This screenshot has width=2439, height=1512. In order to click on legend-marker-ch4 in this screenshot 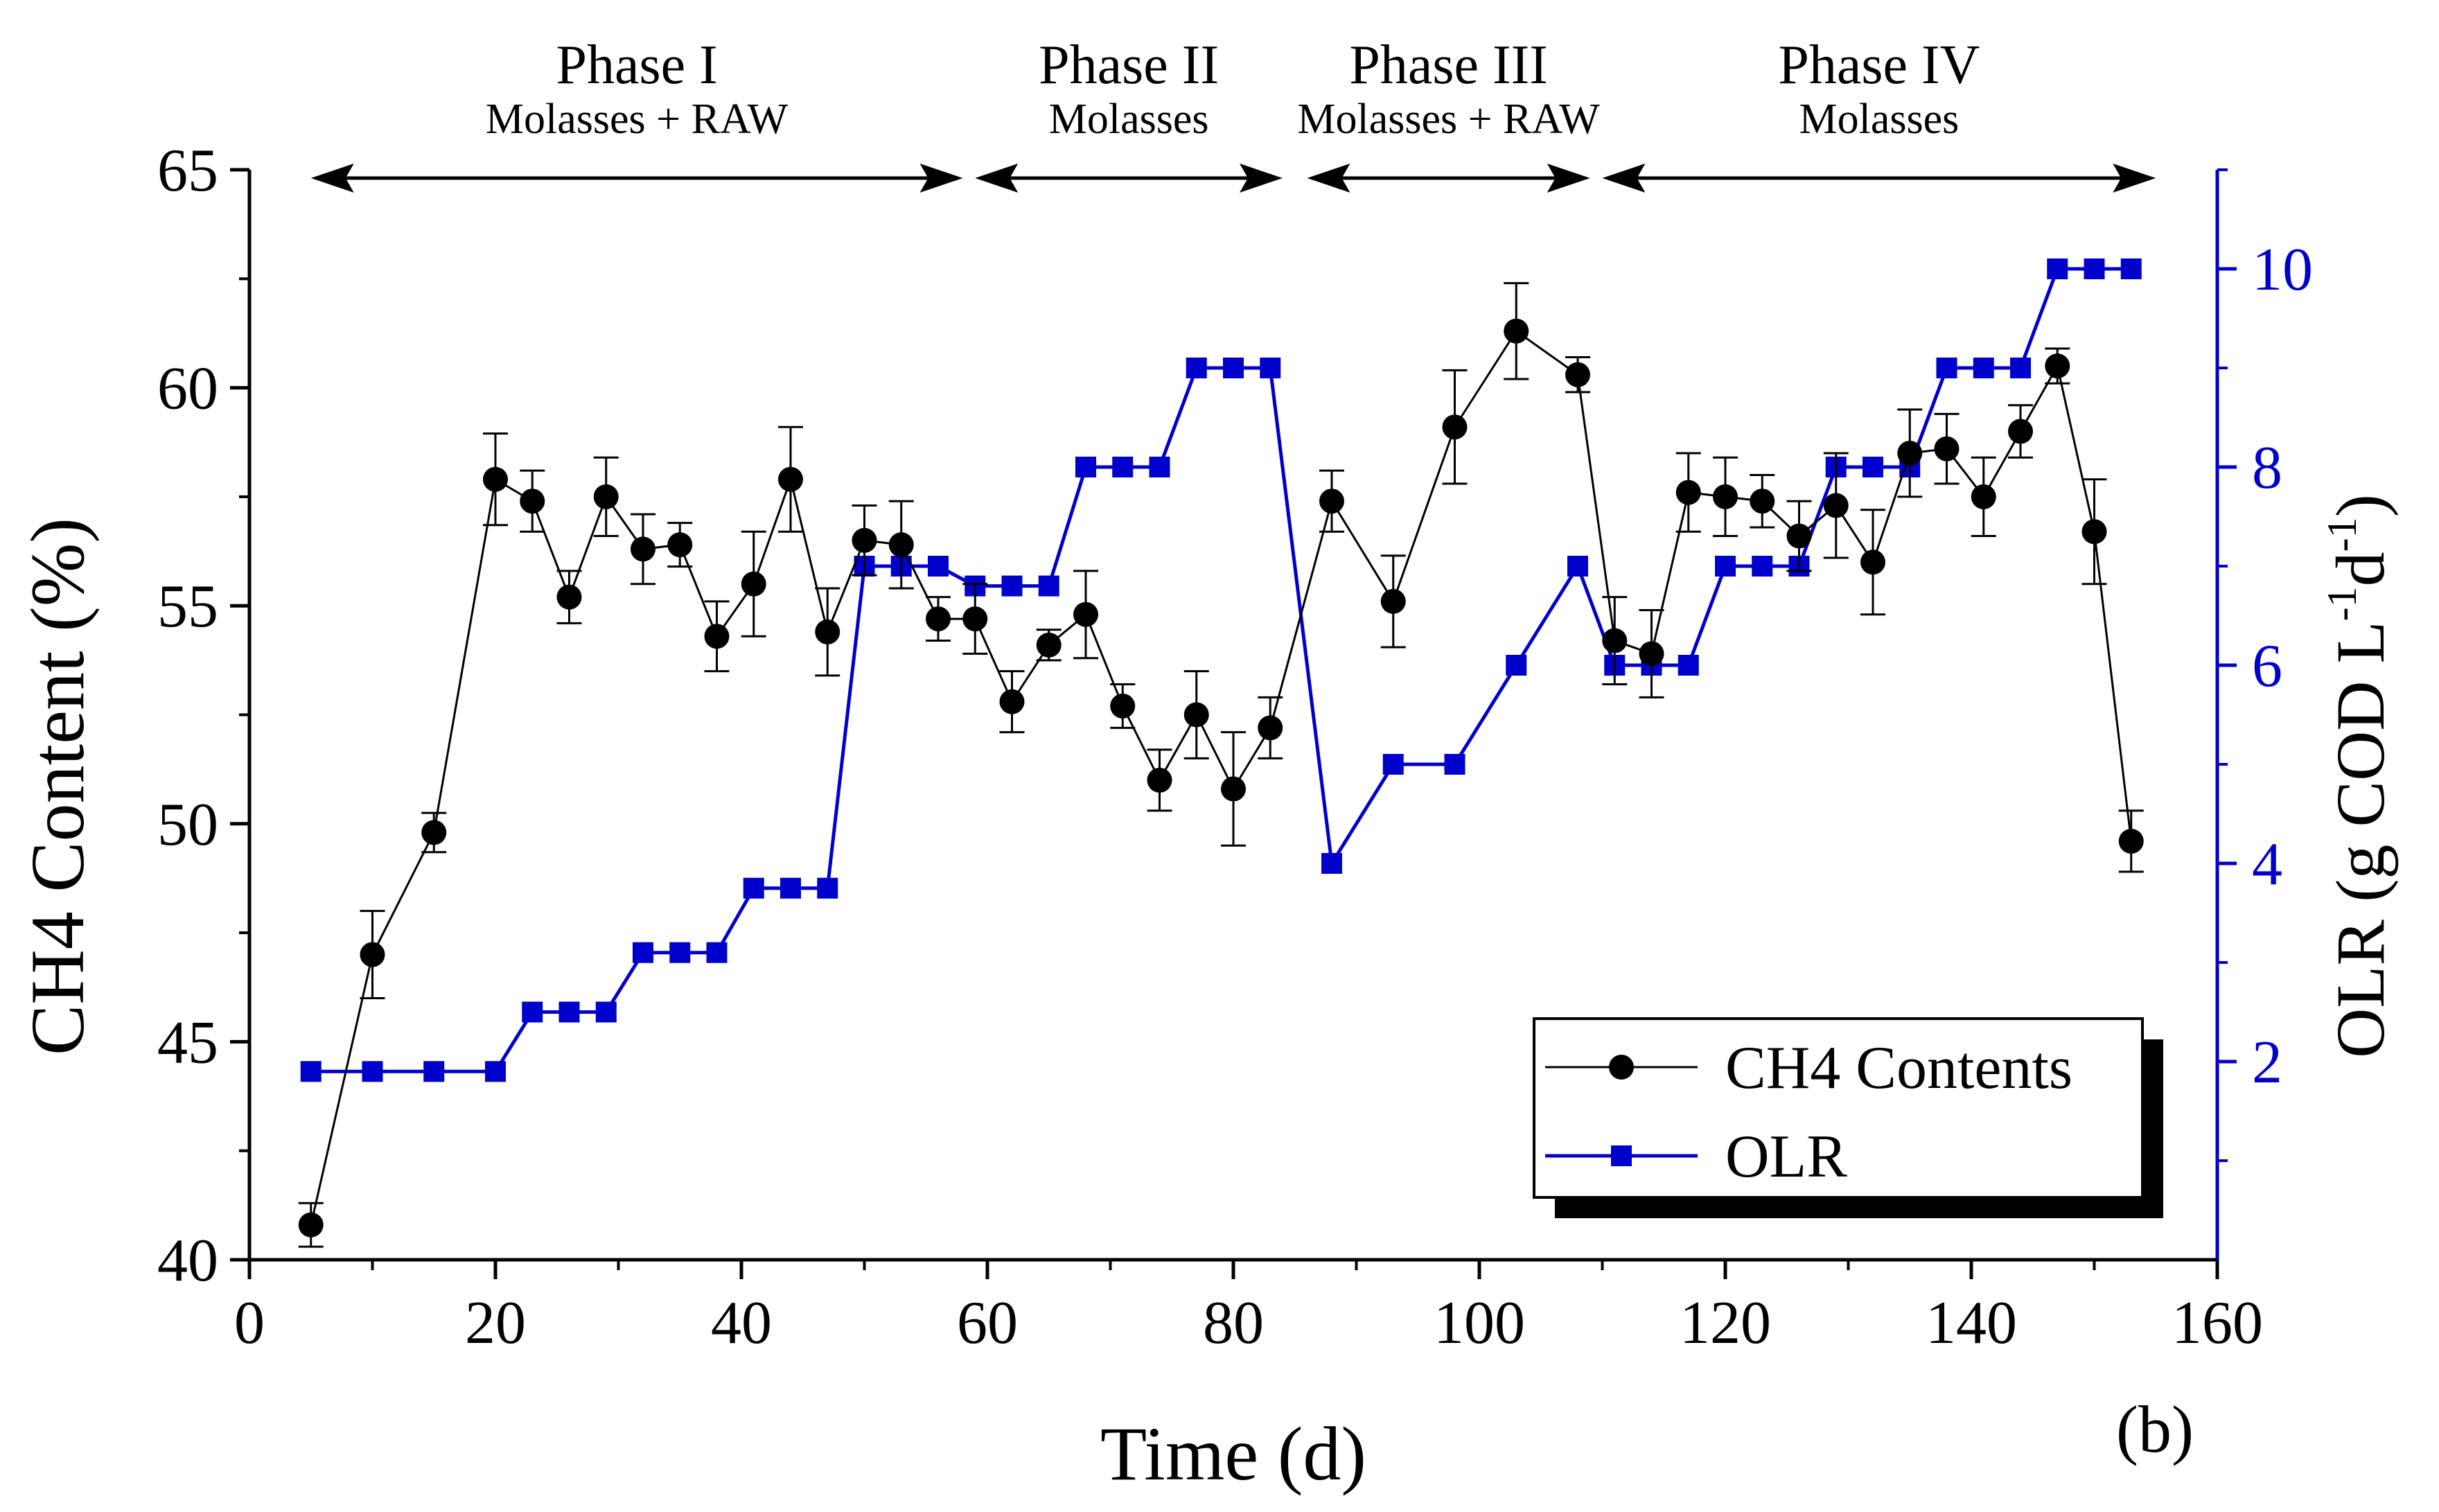, I will do `click(1621, 1067)`.